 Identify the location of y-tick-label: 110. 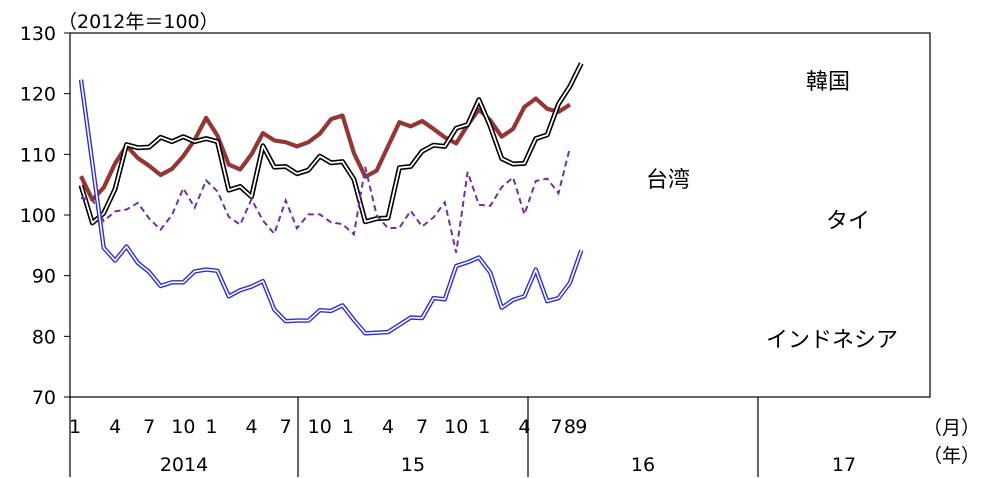
(38, 155).